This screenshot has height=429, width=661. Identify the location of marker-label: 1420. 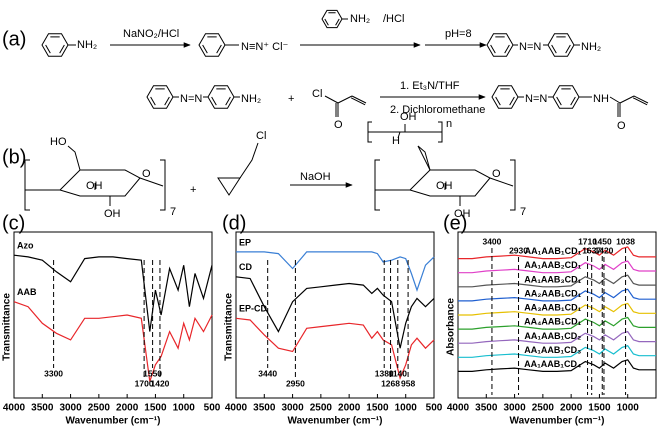
(159, 383).